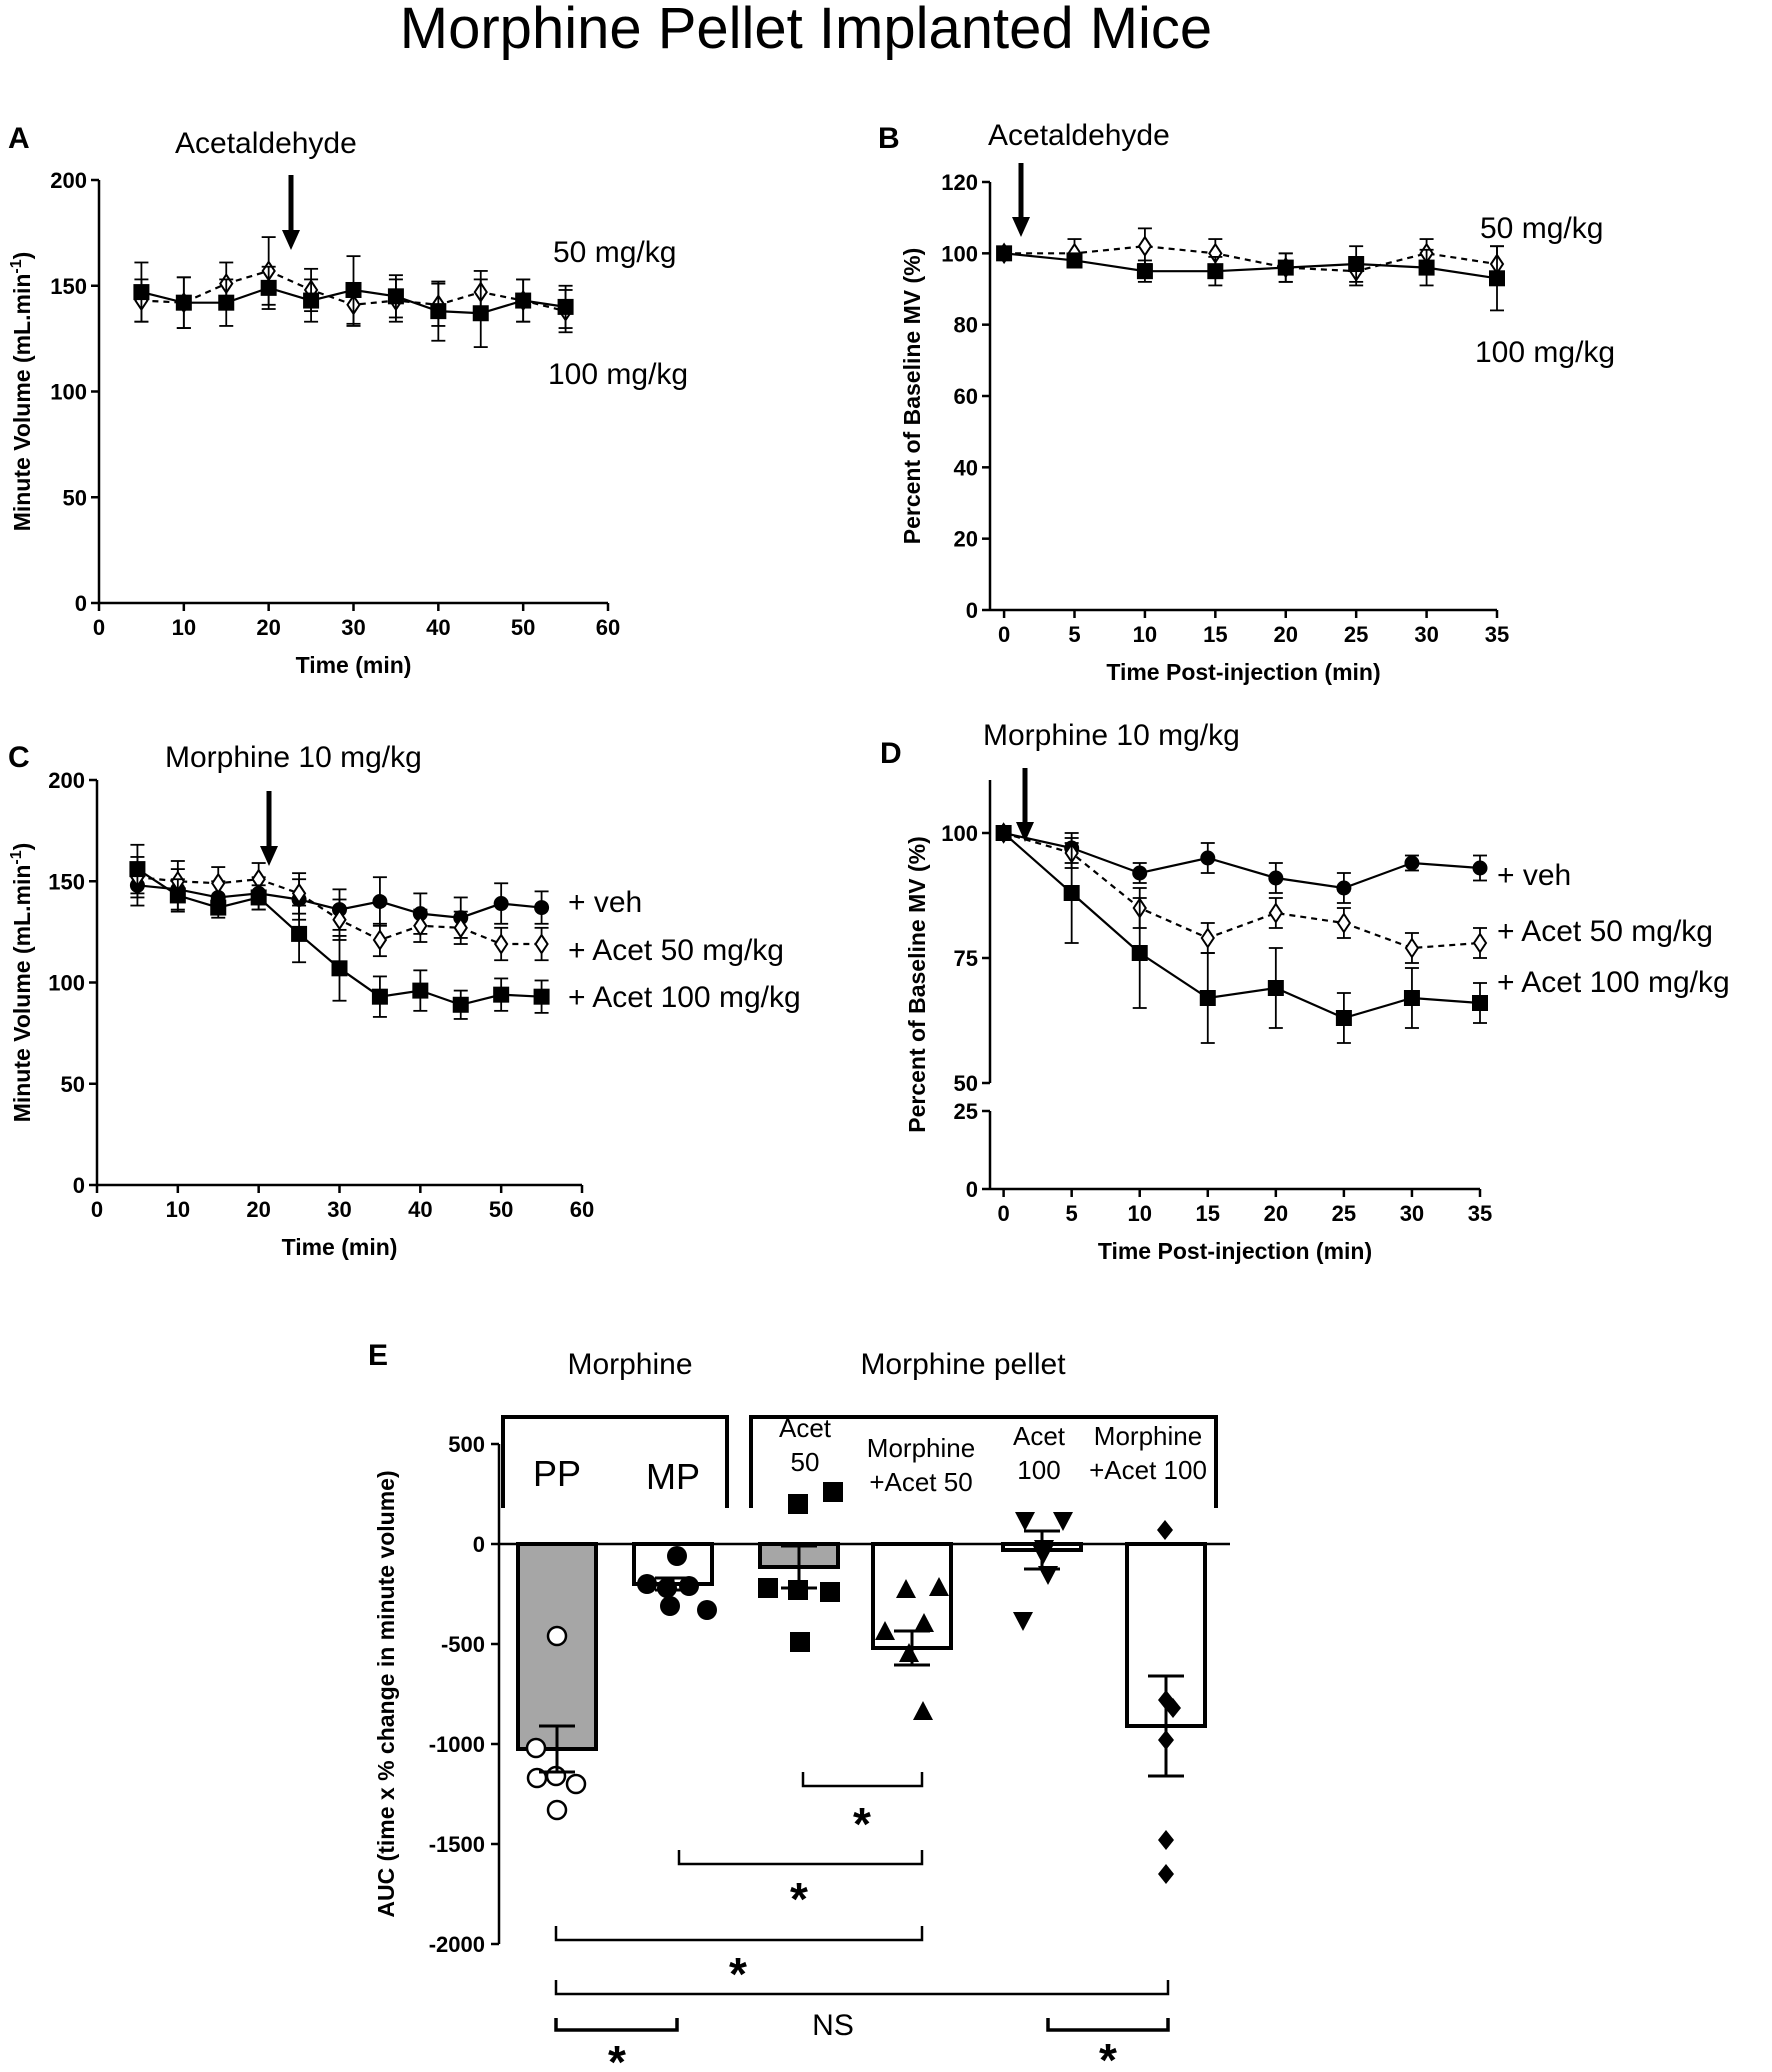 This screenshot has height=2072, width=1772. I want to click on y-axis-label: Minute Volume (mL.min-1), so click(21, 392).